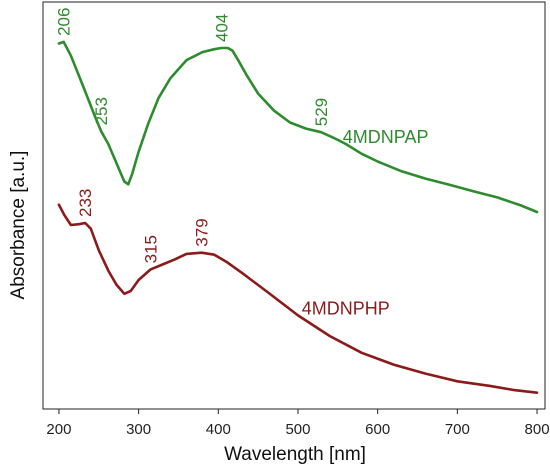  Describe the element at coordinates (85, 203) in the screenshot. I see `peak-label: 233` at that location.